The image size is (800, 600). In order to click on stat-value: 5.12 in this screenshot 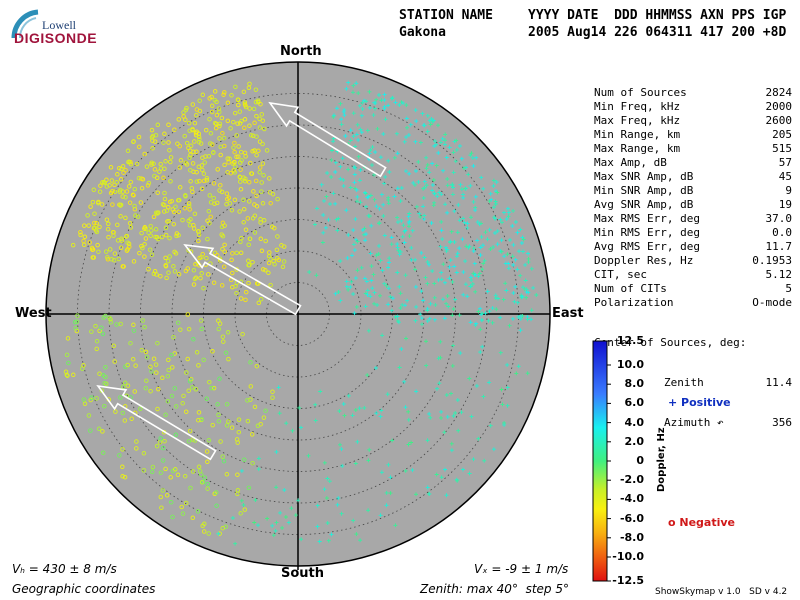, I will do `click(779, 274)`.